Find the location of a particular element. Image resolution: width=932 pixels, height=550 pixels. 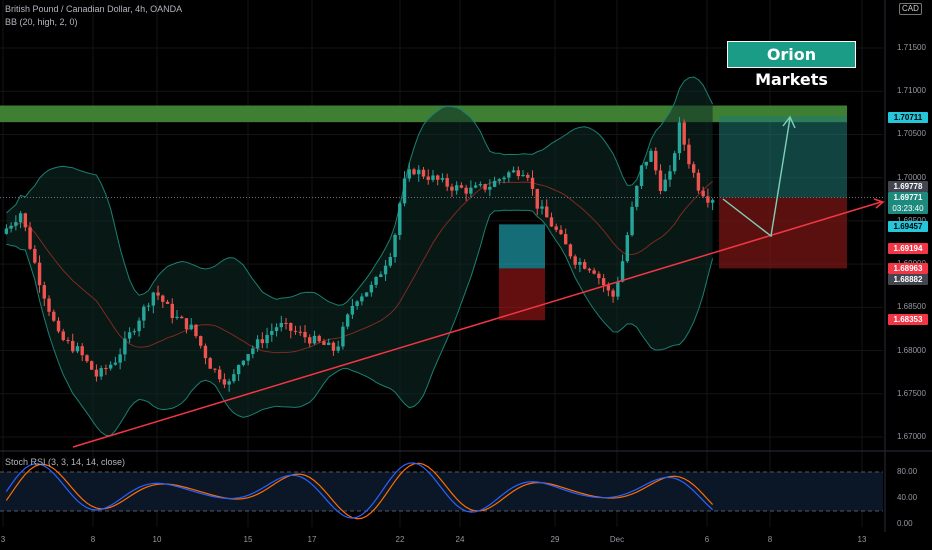

price-badge-label: 1.68353 is located at coordinates (908, 319).